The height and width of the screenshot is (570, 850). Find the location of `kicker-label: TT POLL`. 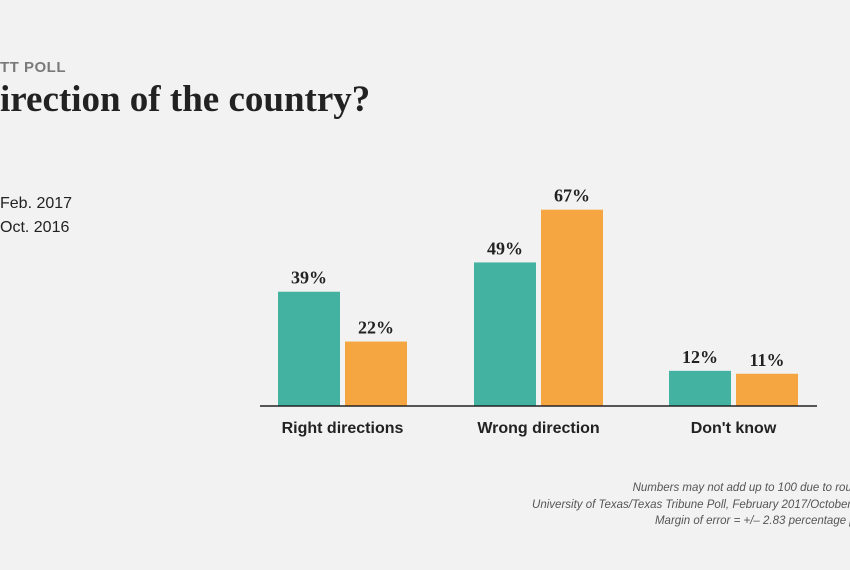

kicker-label: TT POLL is located at coordinates (33, 67).